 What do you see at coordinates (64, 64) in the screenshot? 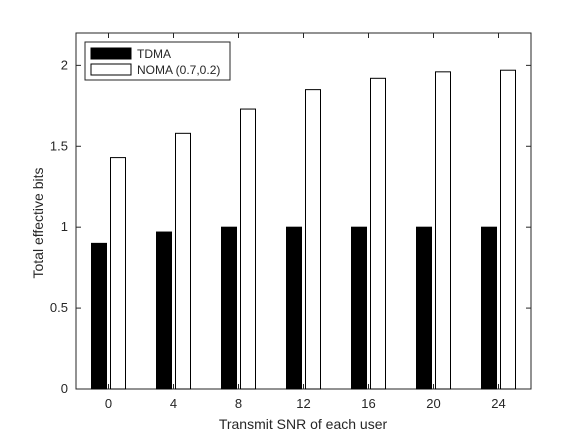
I see `y-tick-label: 2` at bounding box center [64, 64].